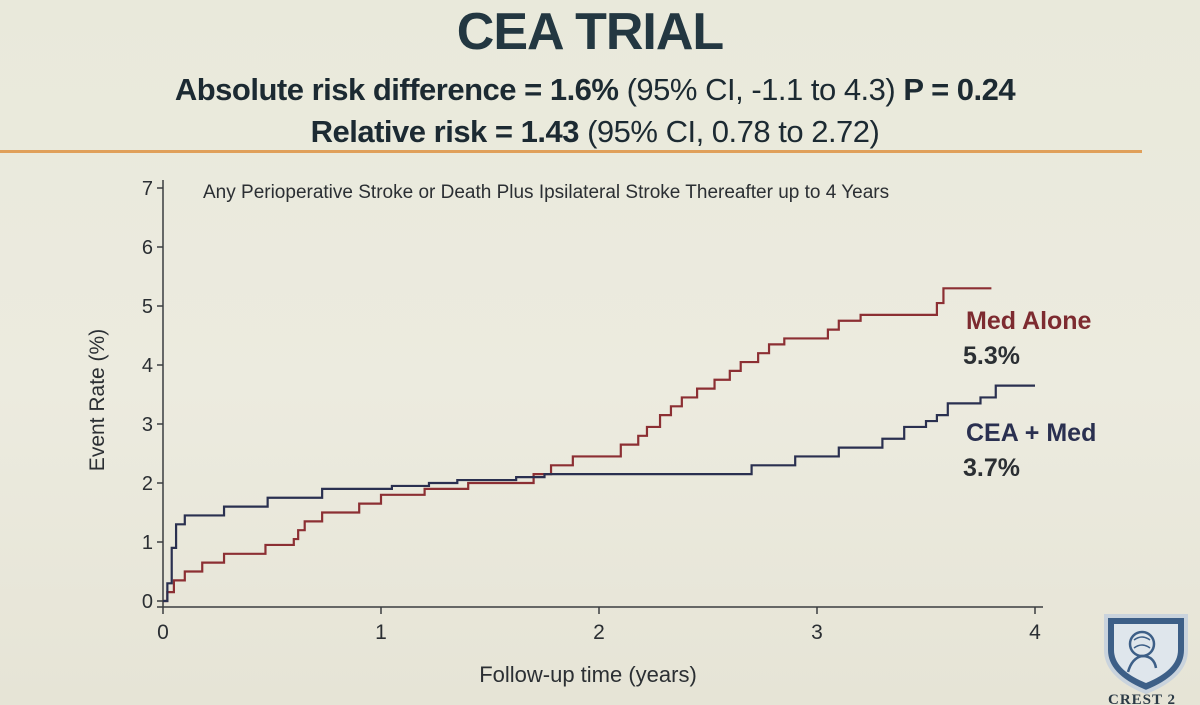 The width and height of the screenshot is (1200, 705). Describe the element at coordinates (97, 400) in the screenshot. I see `y-axis-label: Event Rate (%)` at that location.